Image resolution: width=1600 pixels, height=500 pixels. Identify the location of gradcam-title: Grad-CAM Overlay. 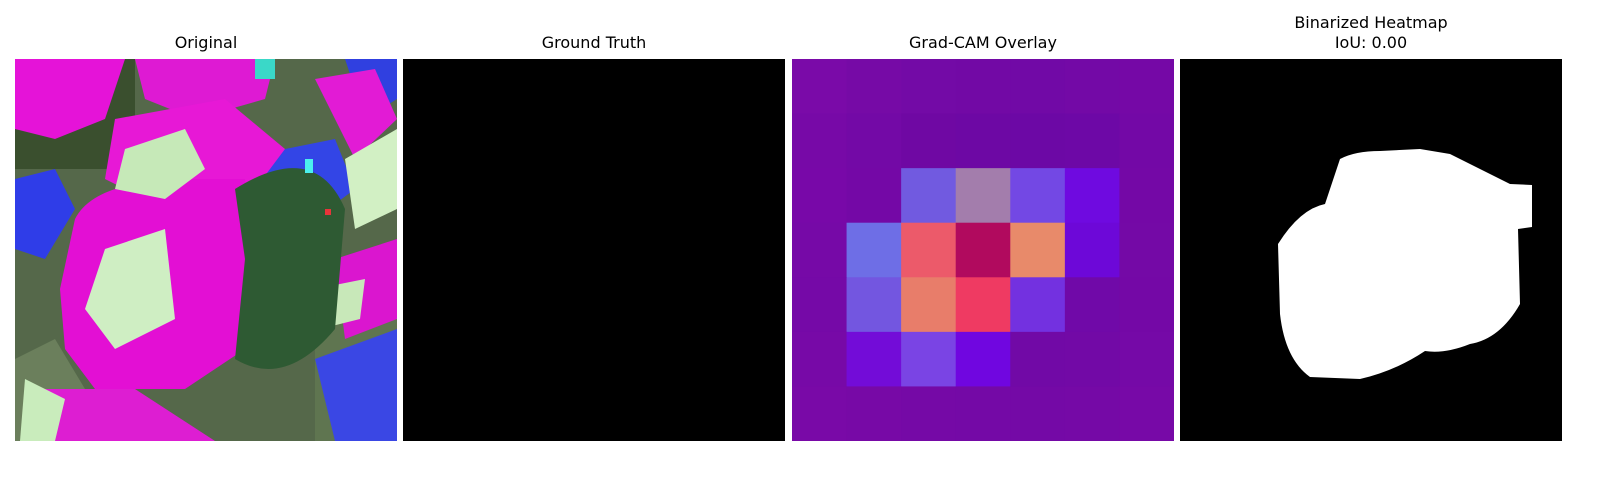
(983, 42).